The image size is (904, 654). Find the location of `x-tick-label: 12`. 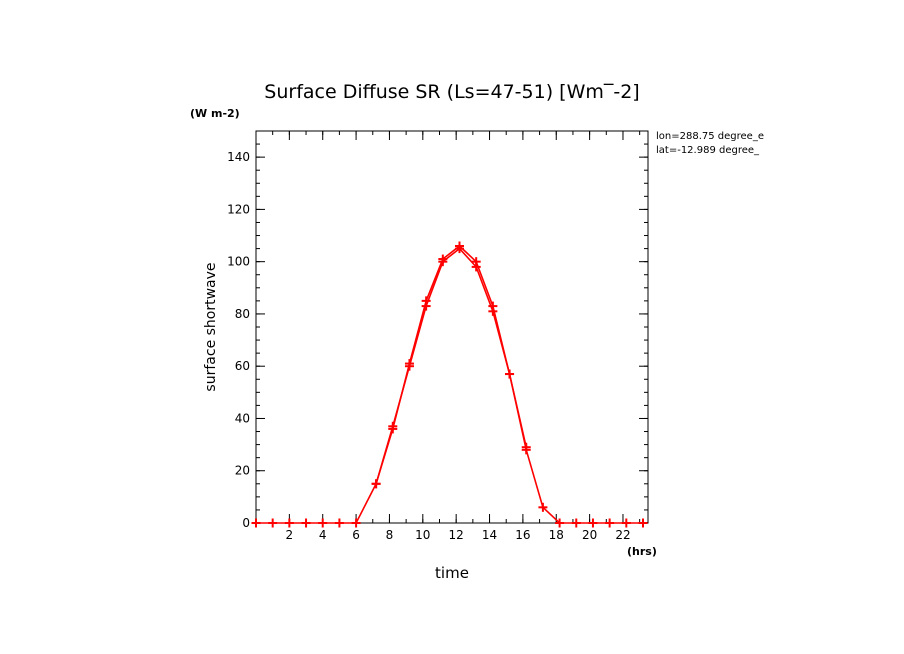

x-tick-label: 12 is located at coordinates (456, 535).